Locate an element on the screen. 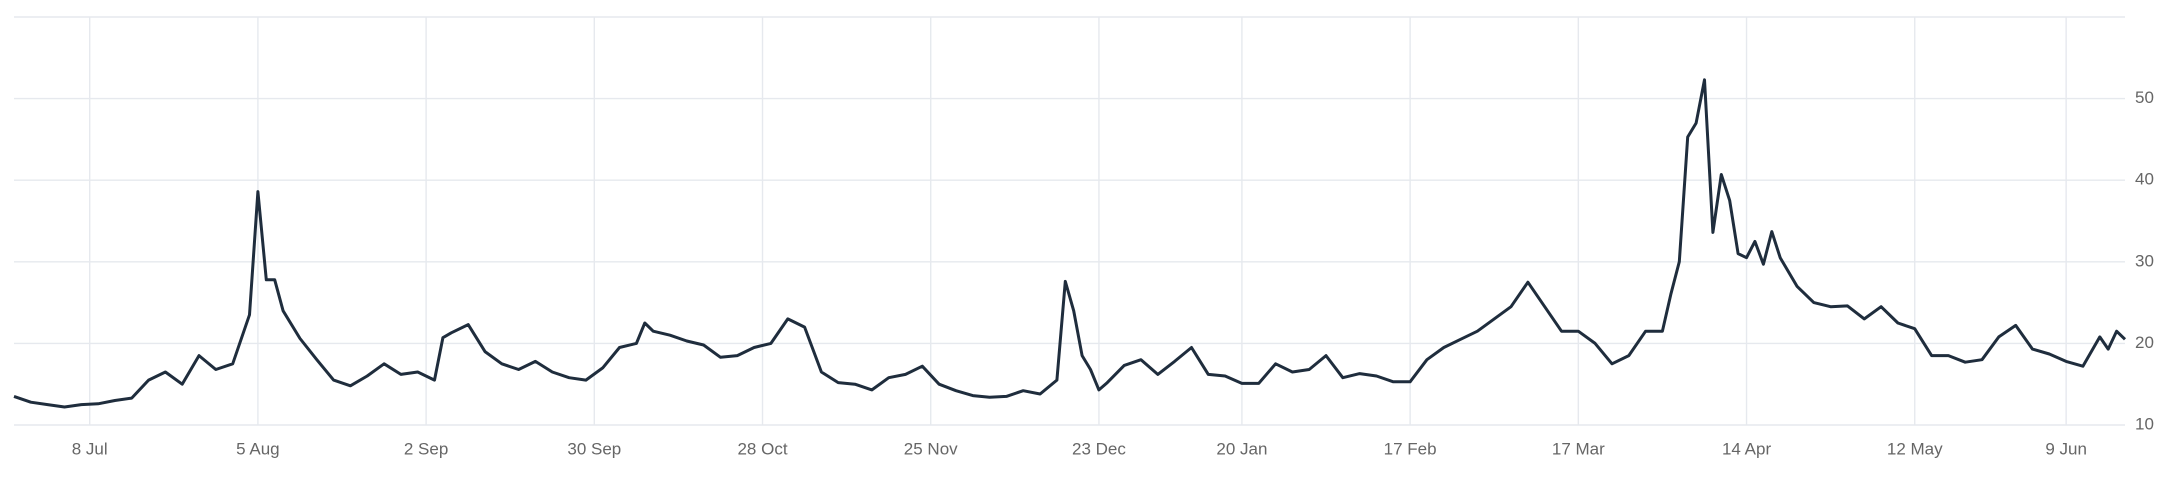  y-tick-label: 20 is located at coordinates (2144, 342).